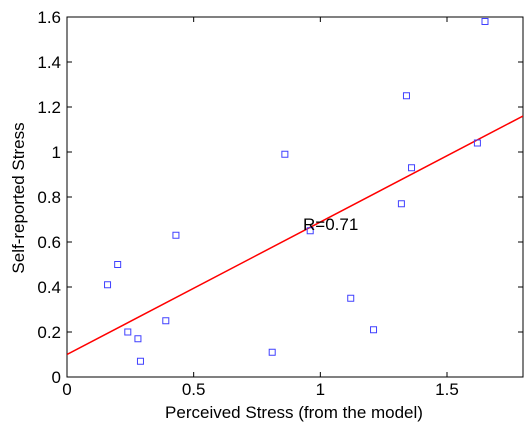 The width and height of the screenshot is (524, 424). I want to click on correlation-annotation: R=0.71, so click(330, 224).